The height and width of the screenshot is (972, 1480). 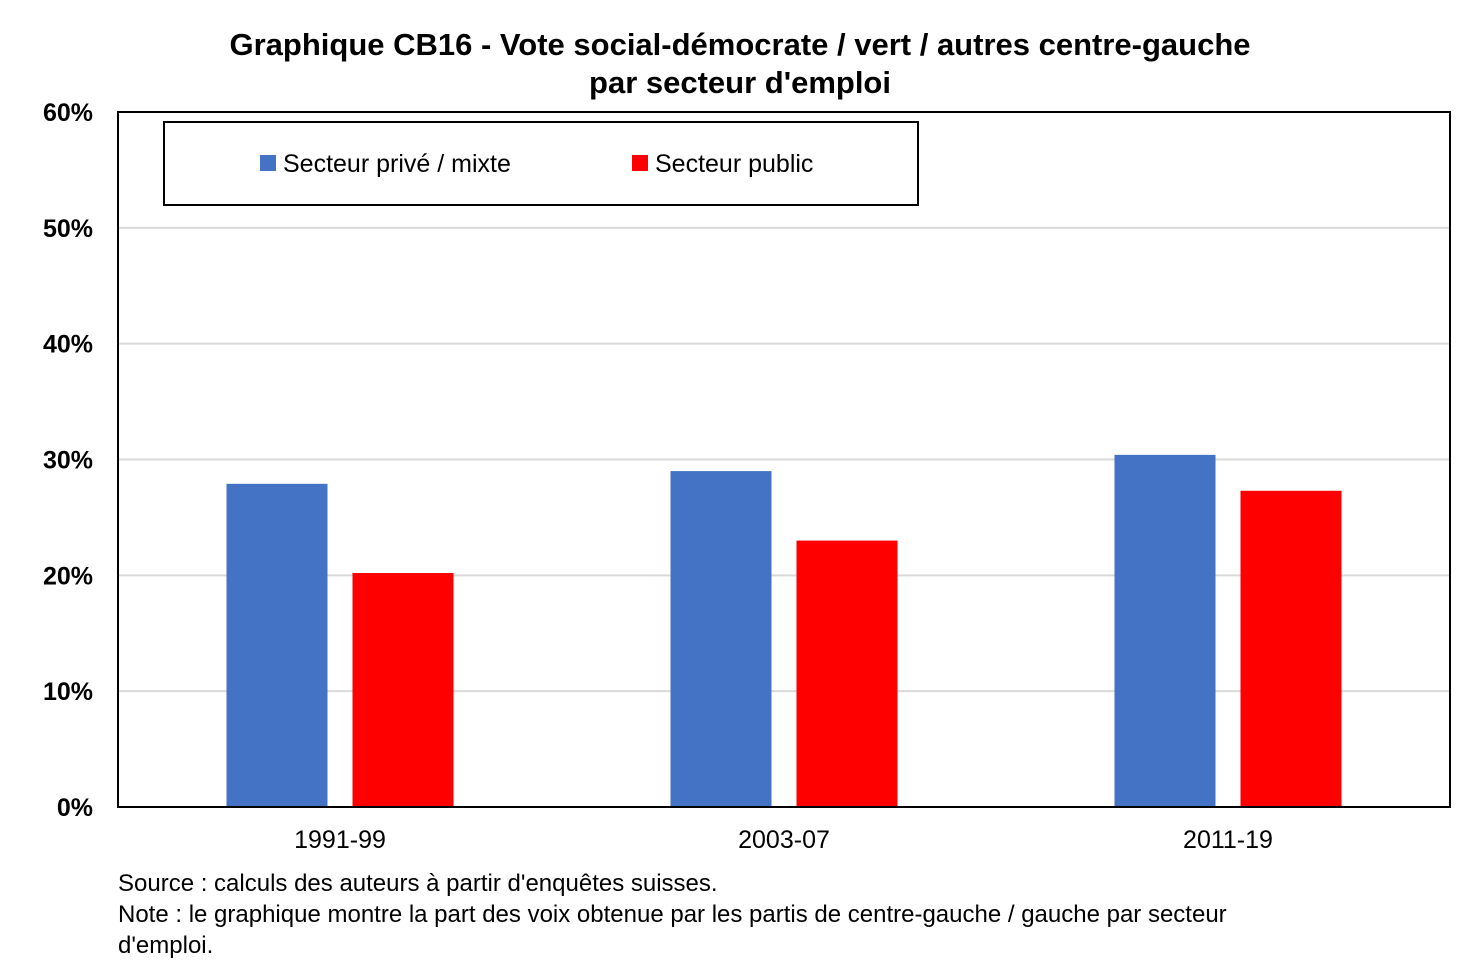 I want to click on bar-2011-19-private, so click(x=1165, y=630).